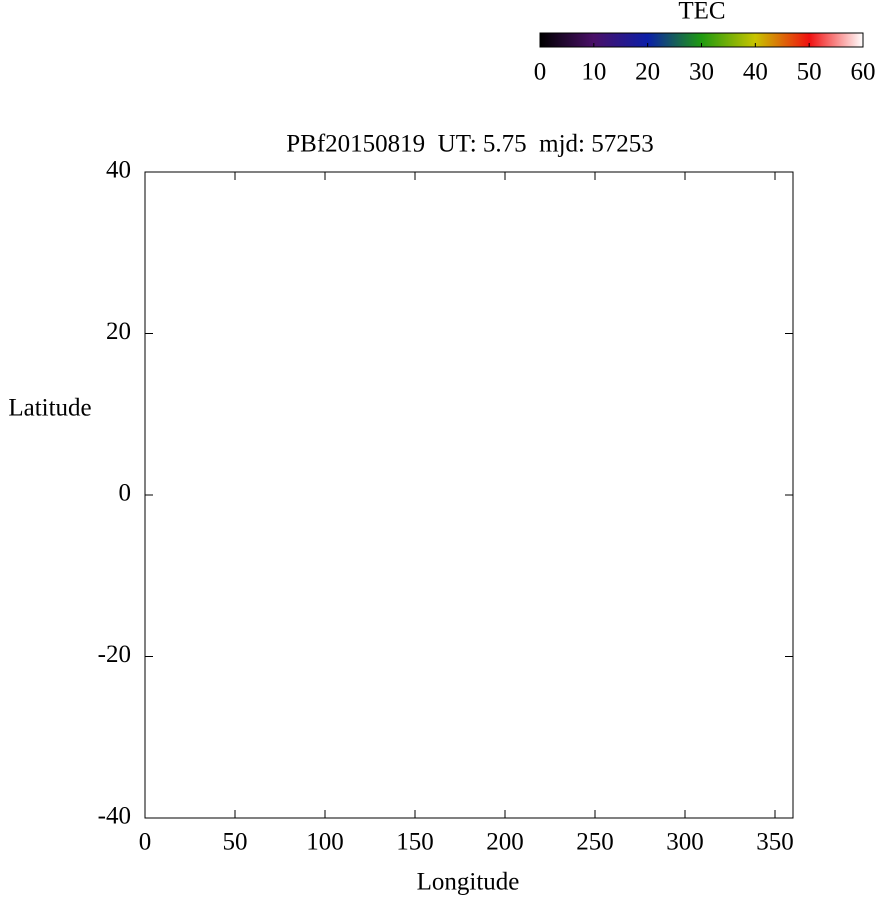 Image resolution: width=878 pixels, height=900 pixels. I want to click on chart-title: PBf20150819 UT: 5.75 mjd: 57253, so click(470, 144).